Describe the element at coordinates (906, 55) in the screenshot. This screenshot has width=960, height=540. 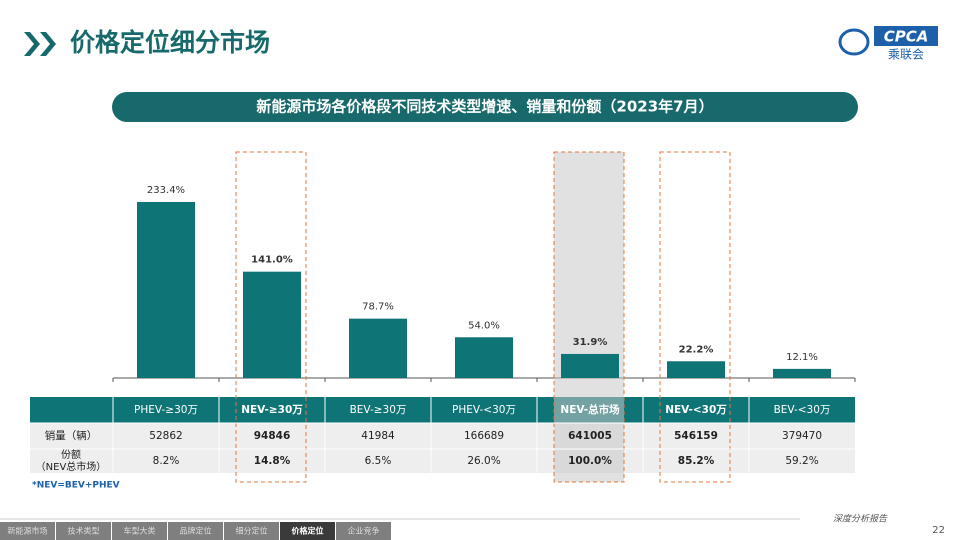
I see `logo-sub: 乘联会` at that location.